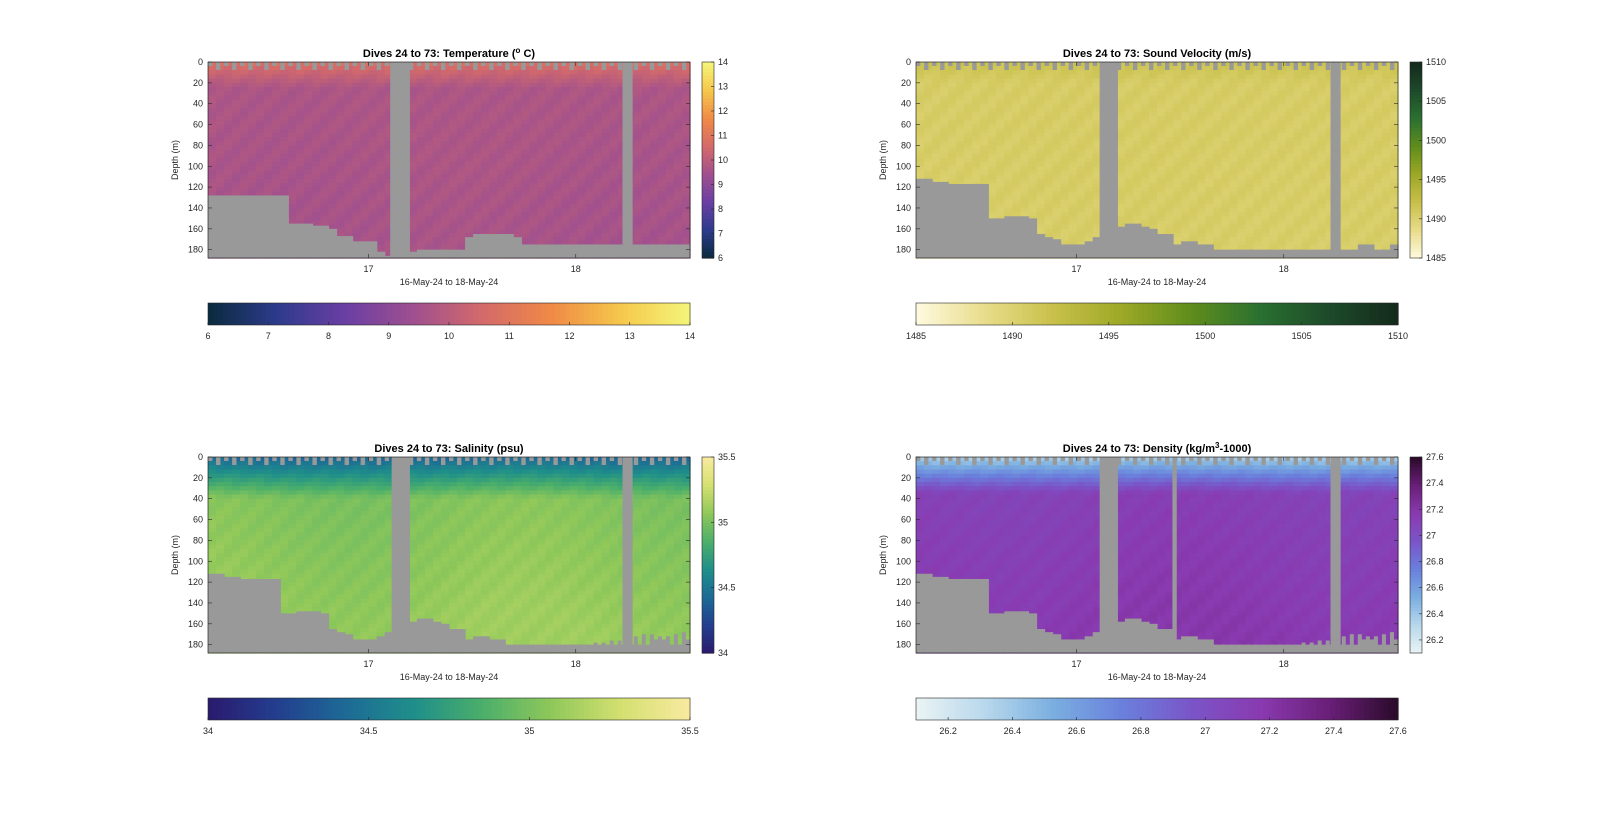 This screenshot has width=1600, height=835. Describe the element at coordinates (234, 255) in the screenshot. I see `seafloor-spike` at that location.